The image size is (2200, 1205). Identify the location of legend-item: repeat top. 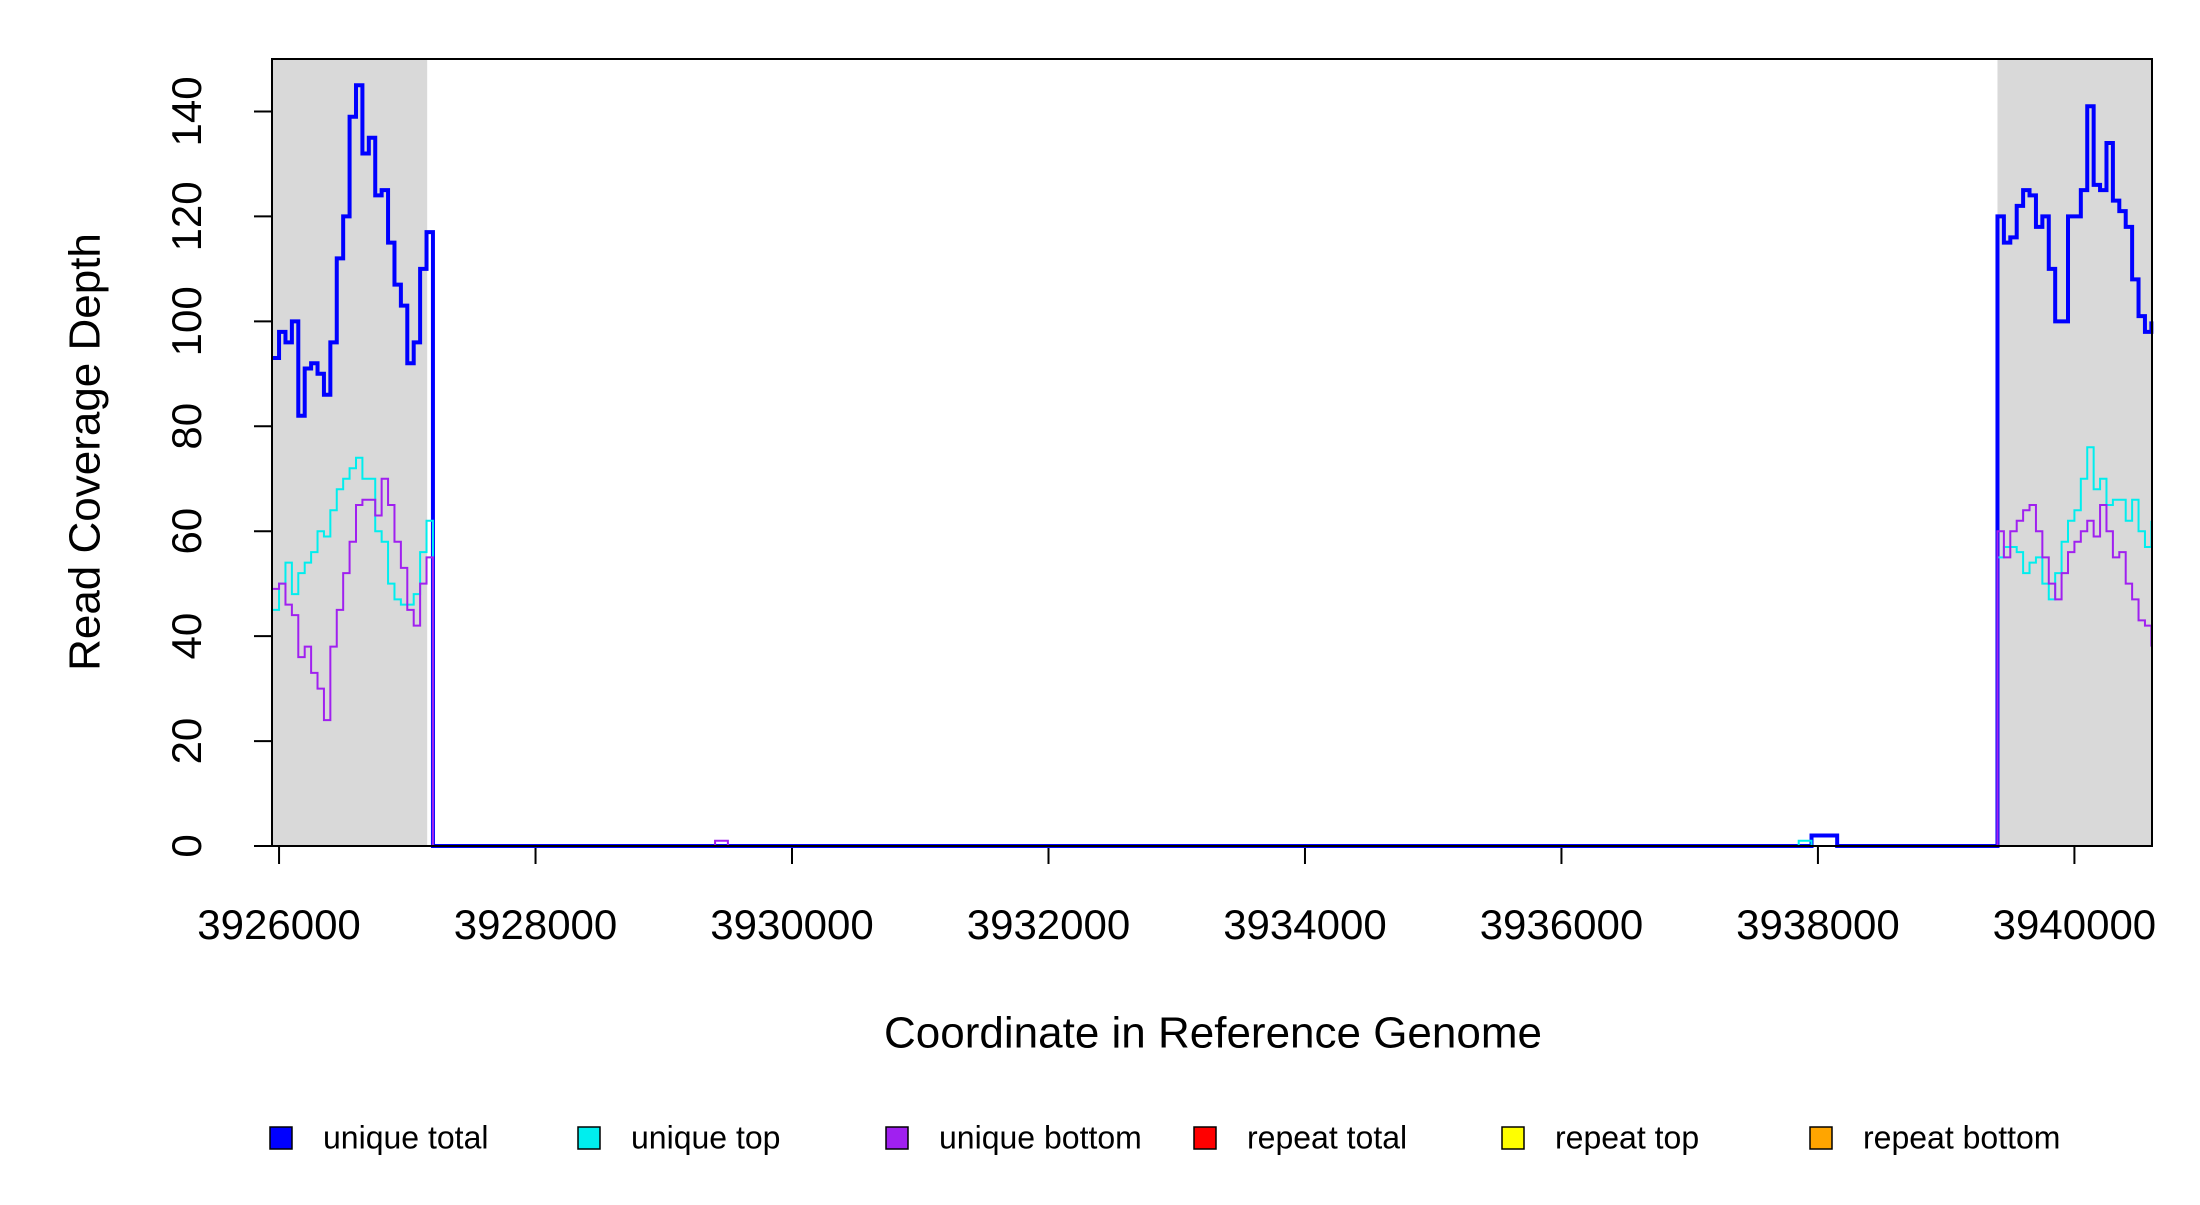
(1600, 1137).